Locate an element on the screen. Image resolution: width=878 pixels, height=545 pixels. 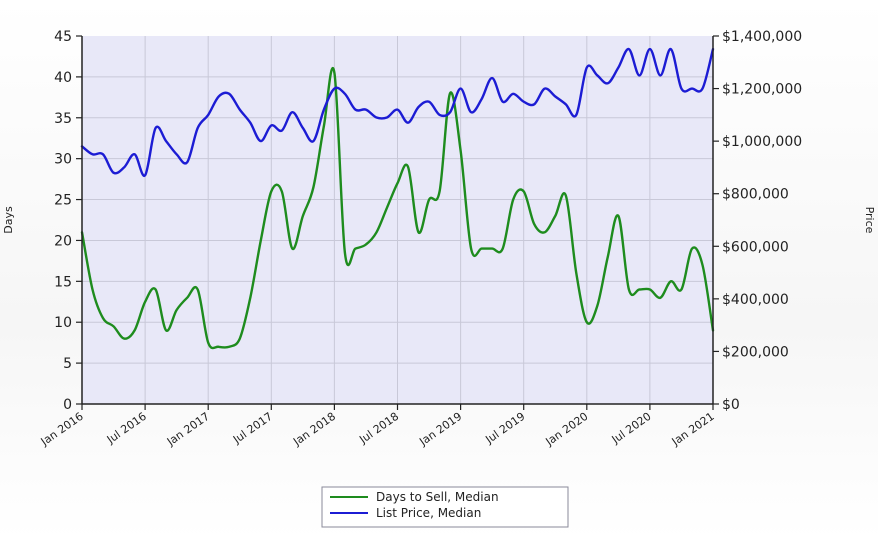
y-left-tick-label: 35 is located at coordinates (63, 119).